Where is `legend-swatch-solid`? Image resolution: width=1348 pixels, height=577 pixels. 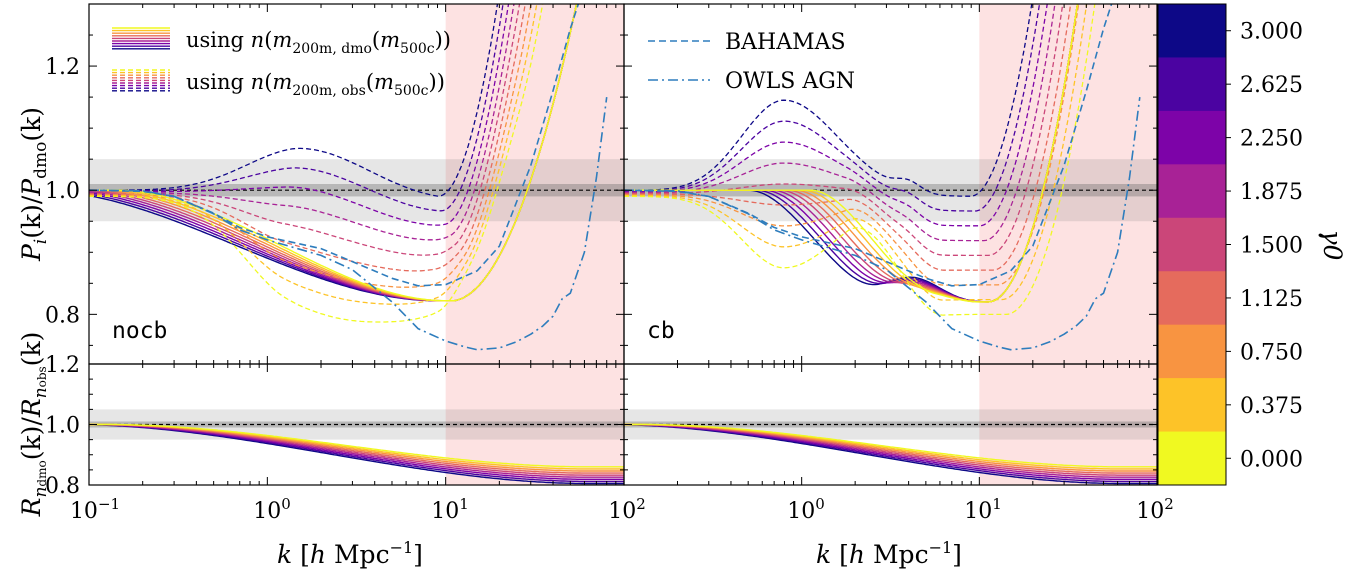 legend-swatch-solid is located at coordinates (141, 38).